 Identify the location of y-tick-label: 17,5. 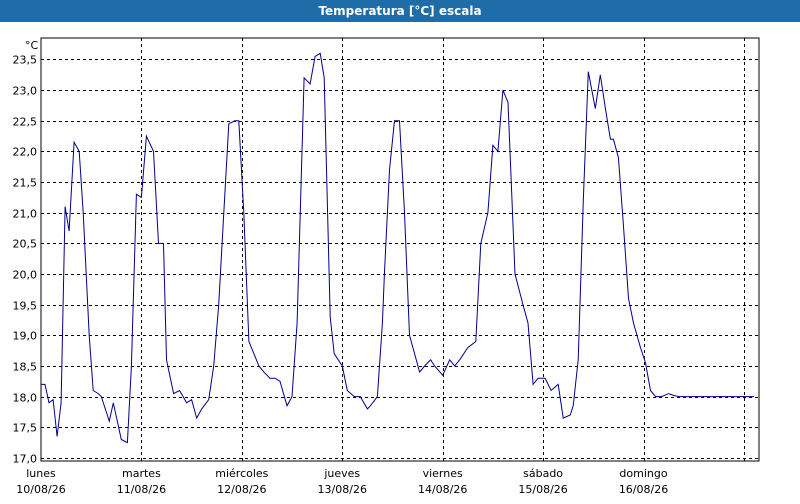
(25, 428).